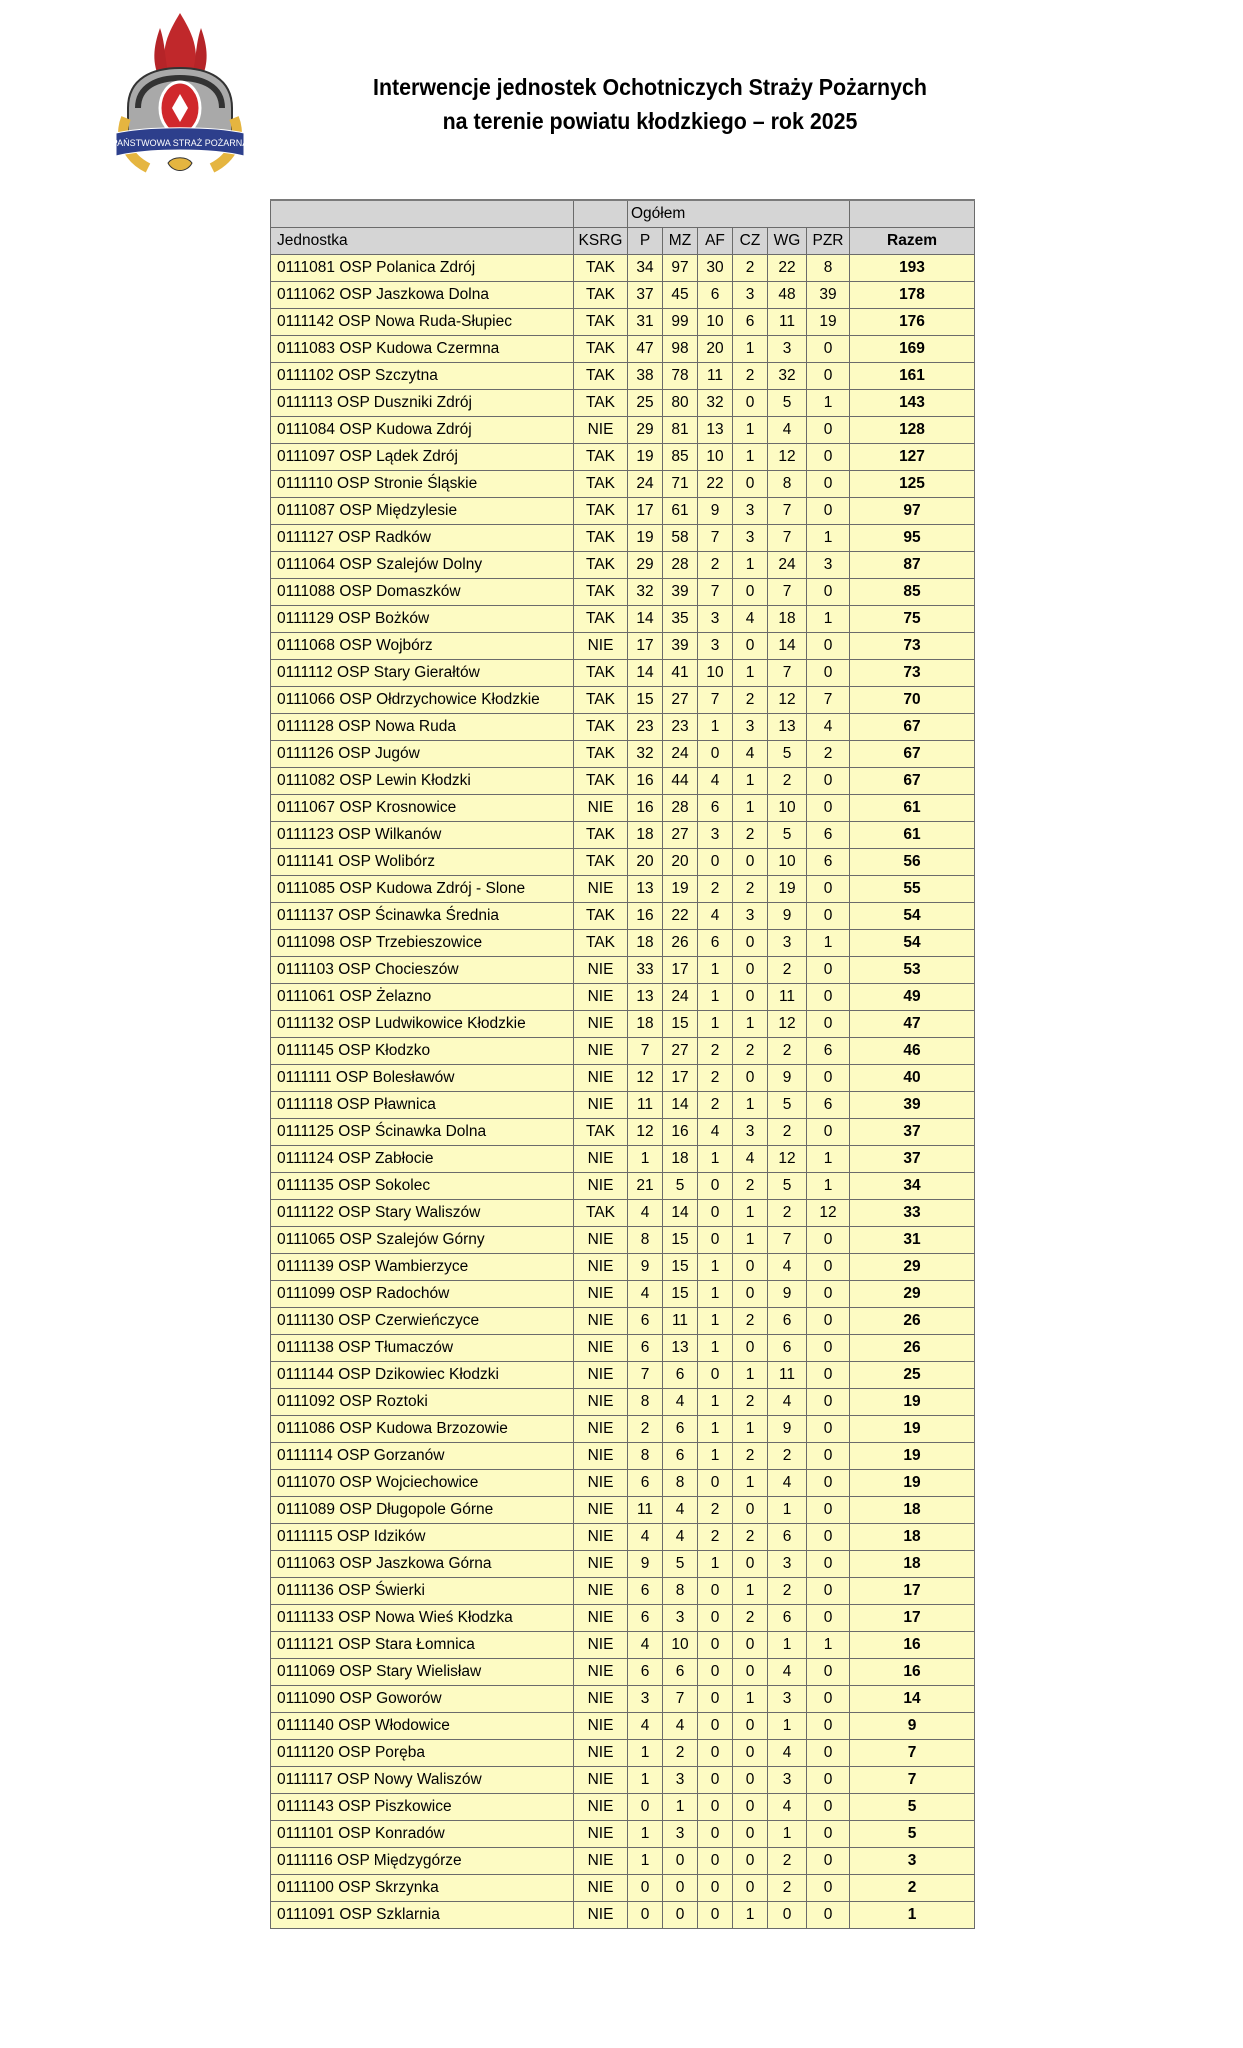 Image resolution: width=1243 pixels, height=2048 pixels. What do you see at coordinates (645, 835) in the screenshot?
I see `cell-p: 18` at bounding box center [645, 835].